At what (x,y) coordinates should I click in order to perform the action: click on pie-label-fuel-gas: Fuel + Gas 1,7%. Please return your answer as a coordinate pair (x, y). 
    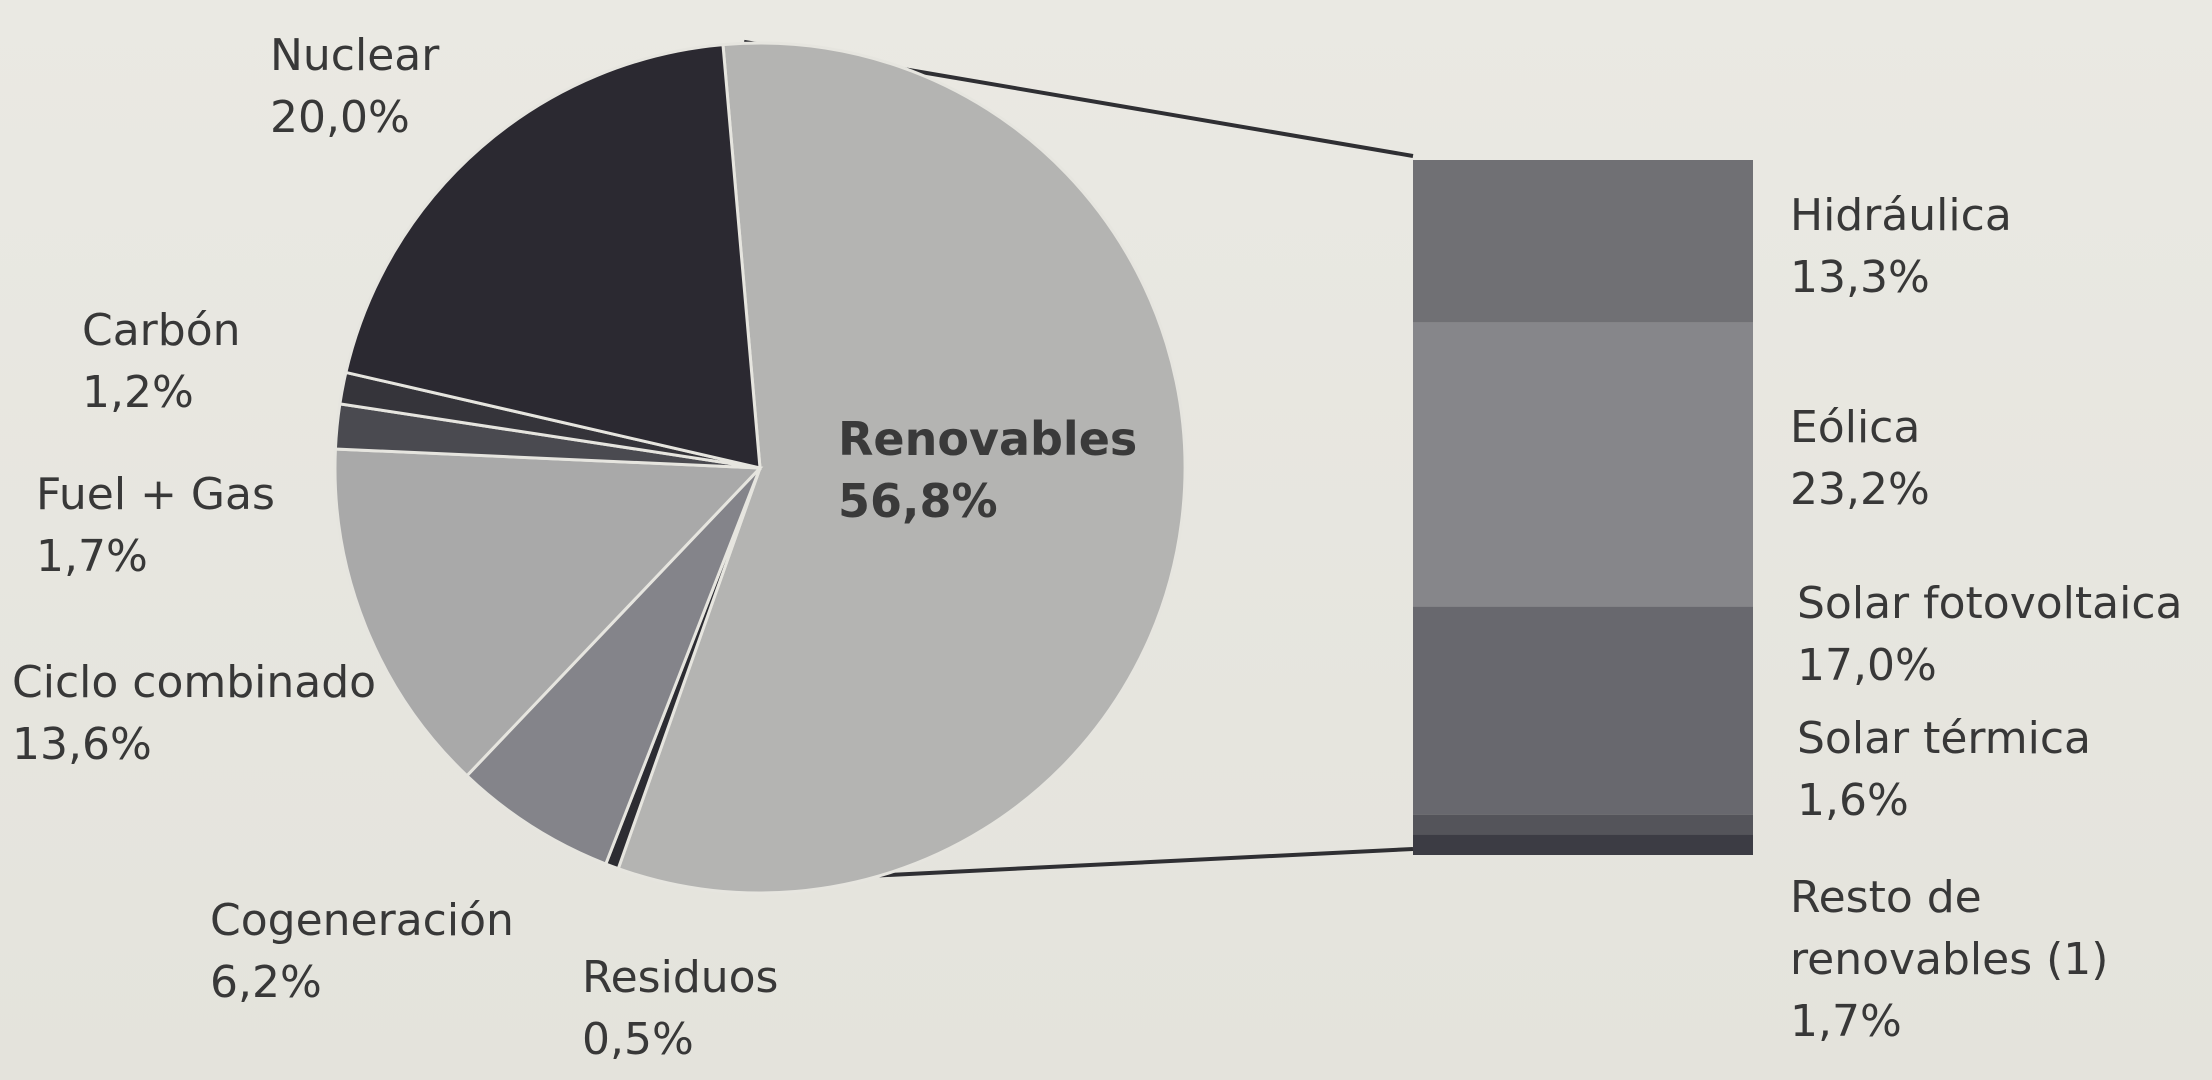
    Looking at the image, I should click on (155, 525).